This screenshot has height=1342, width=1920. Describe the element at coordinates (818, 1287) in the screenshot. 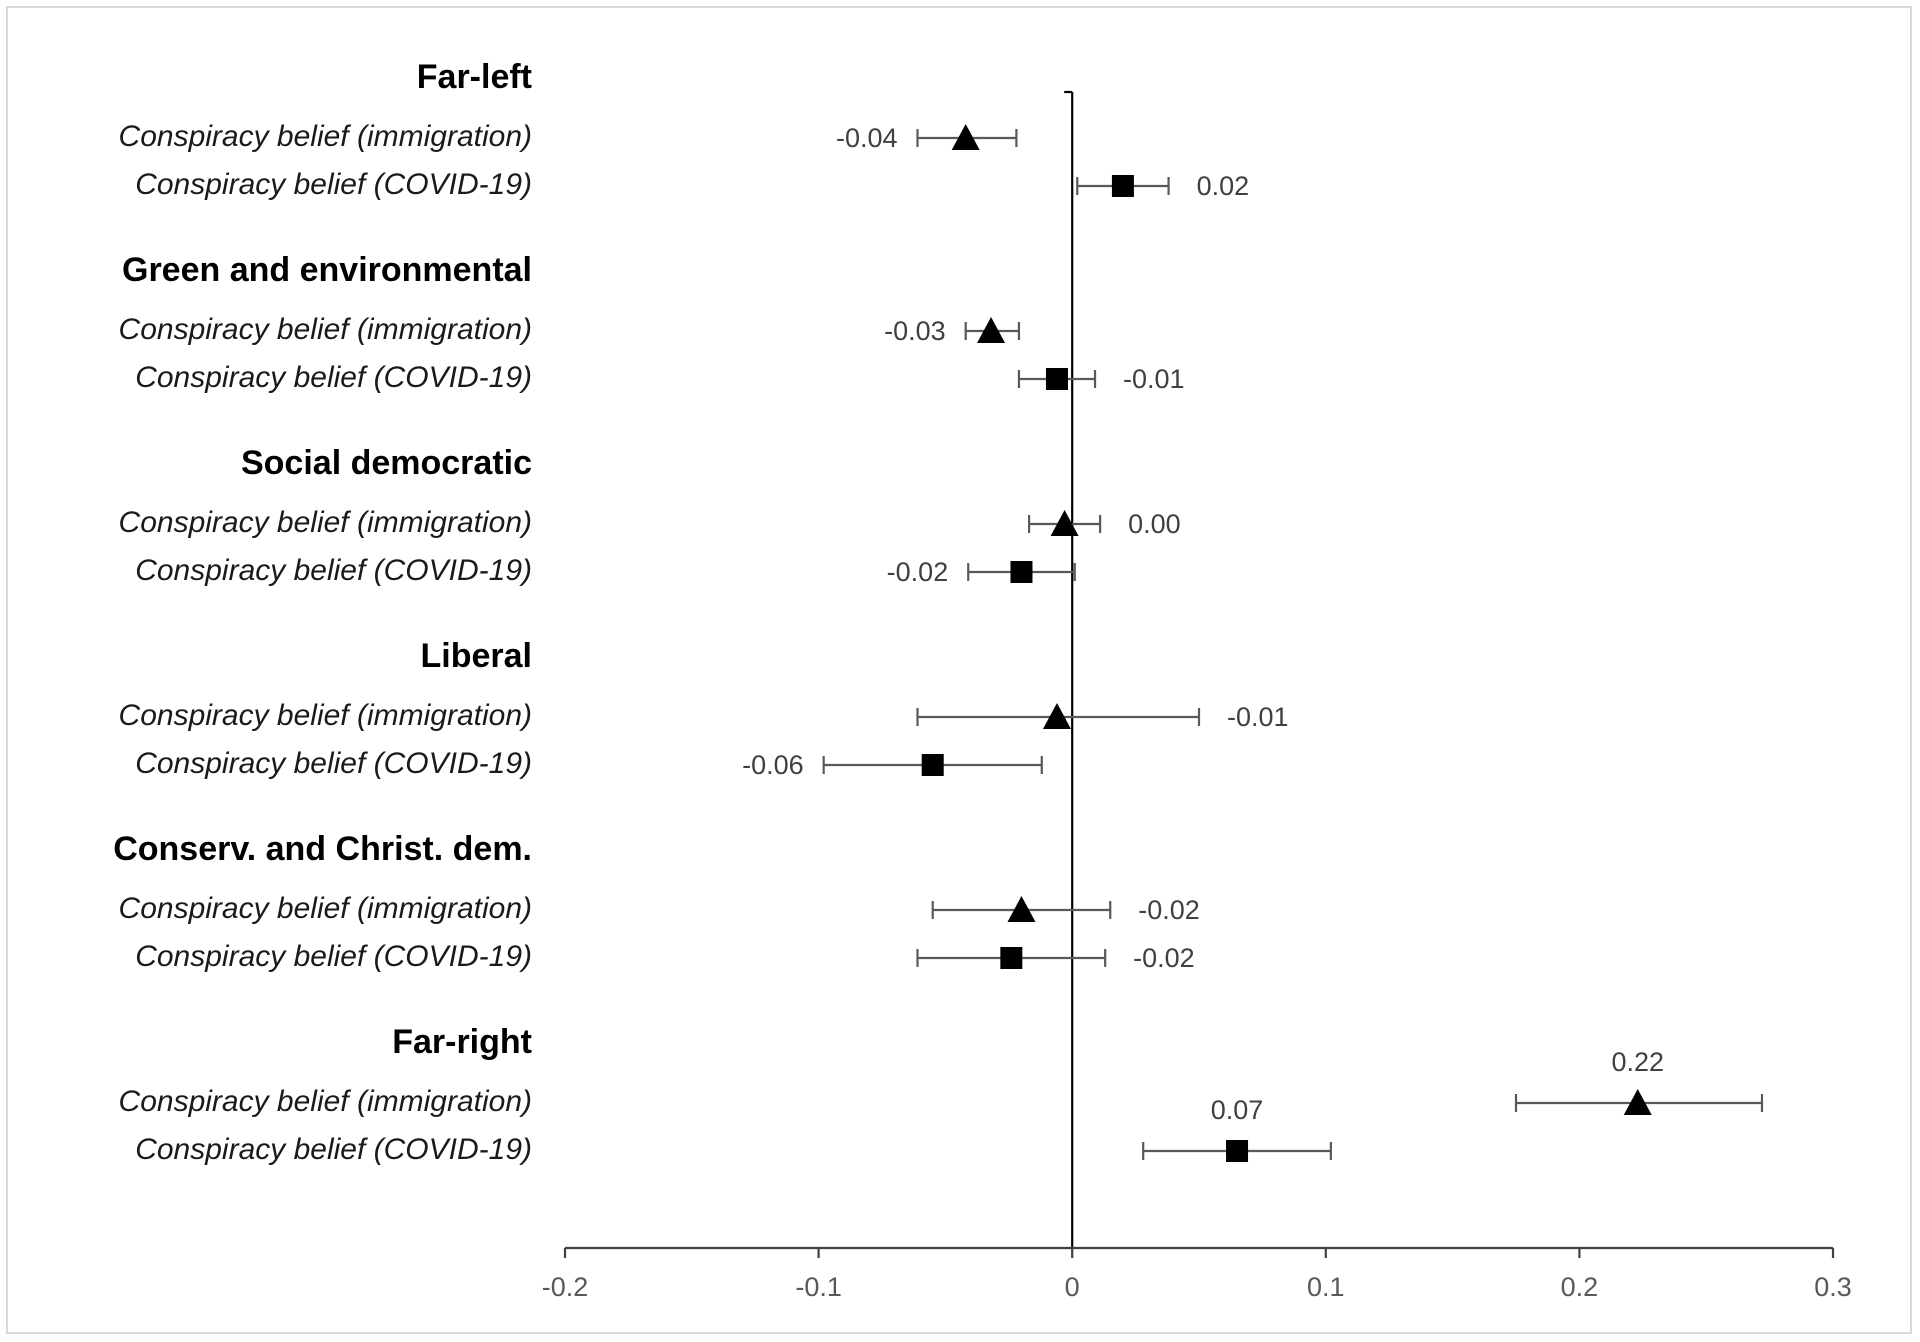

I see `x-tick-label: -0.1` at that location.